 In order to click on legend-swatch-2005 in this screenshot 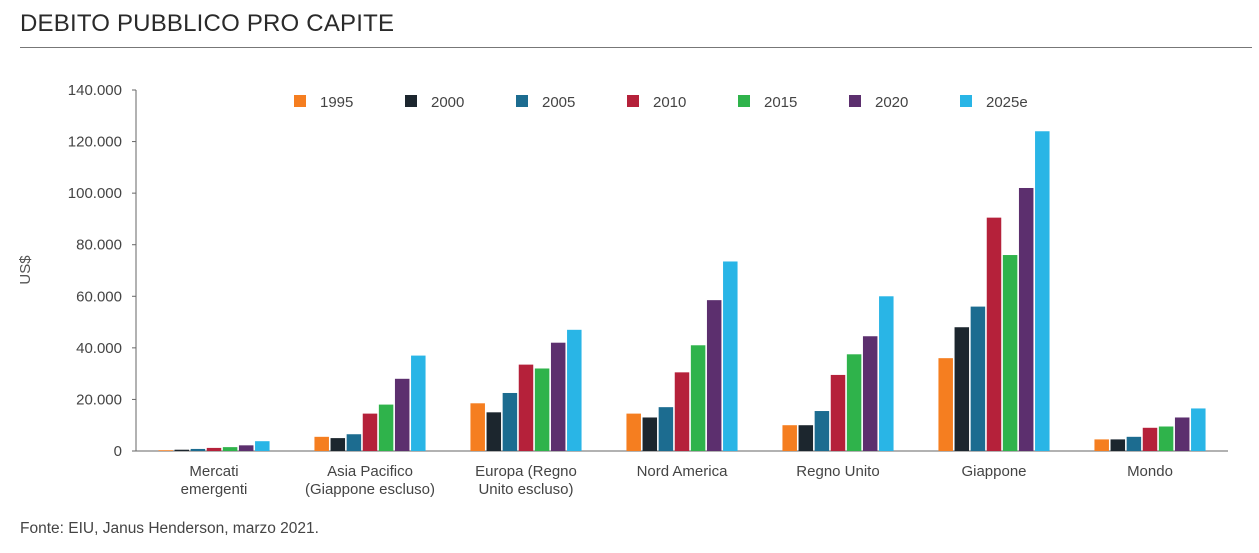, I will do `click(522, 101)`.